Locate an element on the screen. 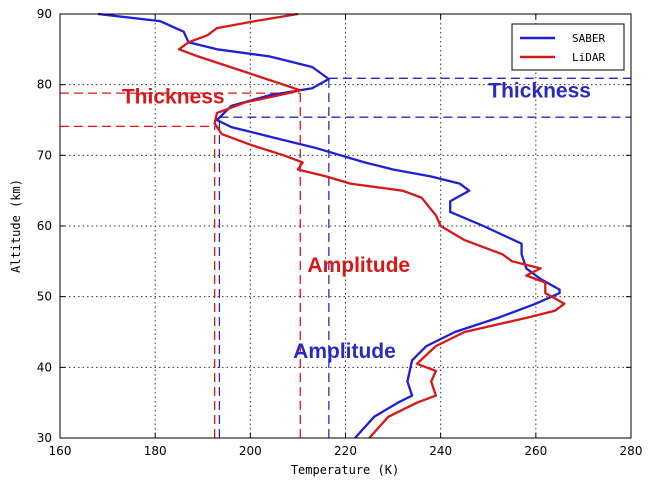  legend-lidar-label: LiDAR is located at coordinates (588, 57).